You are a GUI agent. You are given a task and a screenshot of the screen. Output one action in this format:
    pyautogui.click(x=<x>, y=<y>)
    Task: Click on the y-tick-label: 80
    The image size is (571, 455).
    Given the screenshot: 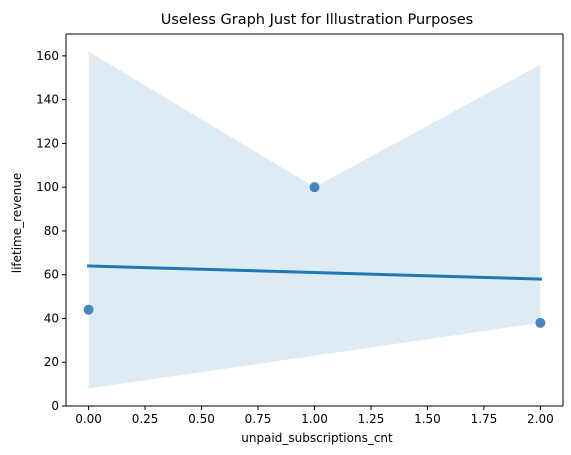 What is the action you would take?
    pyautogui.click(x=51, y=231)
    